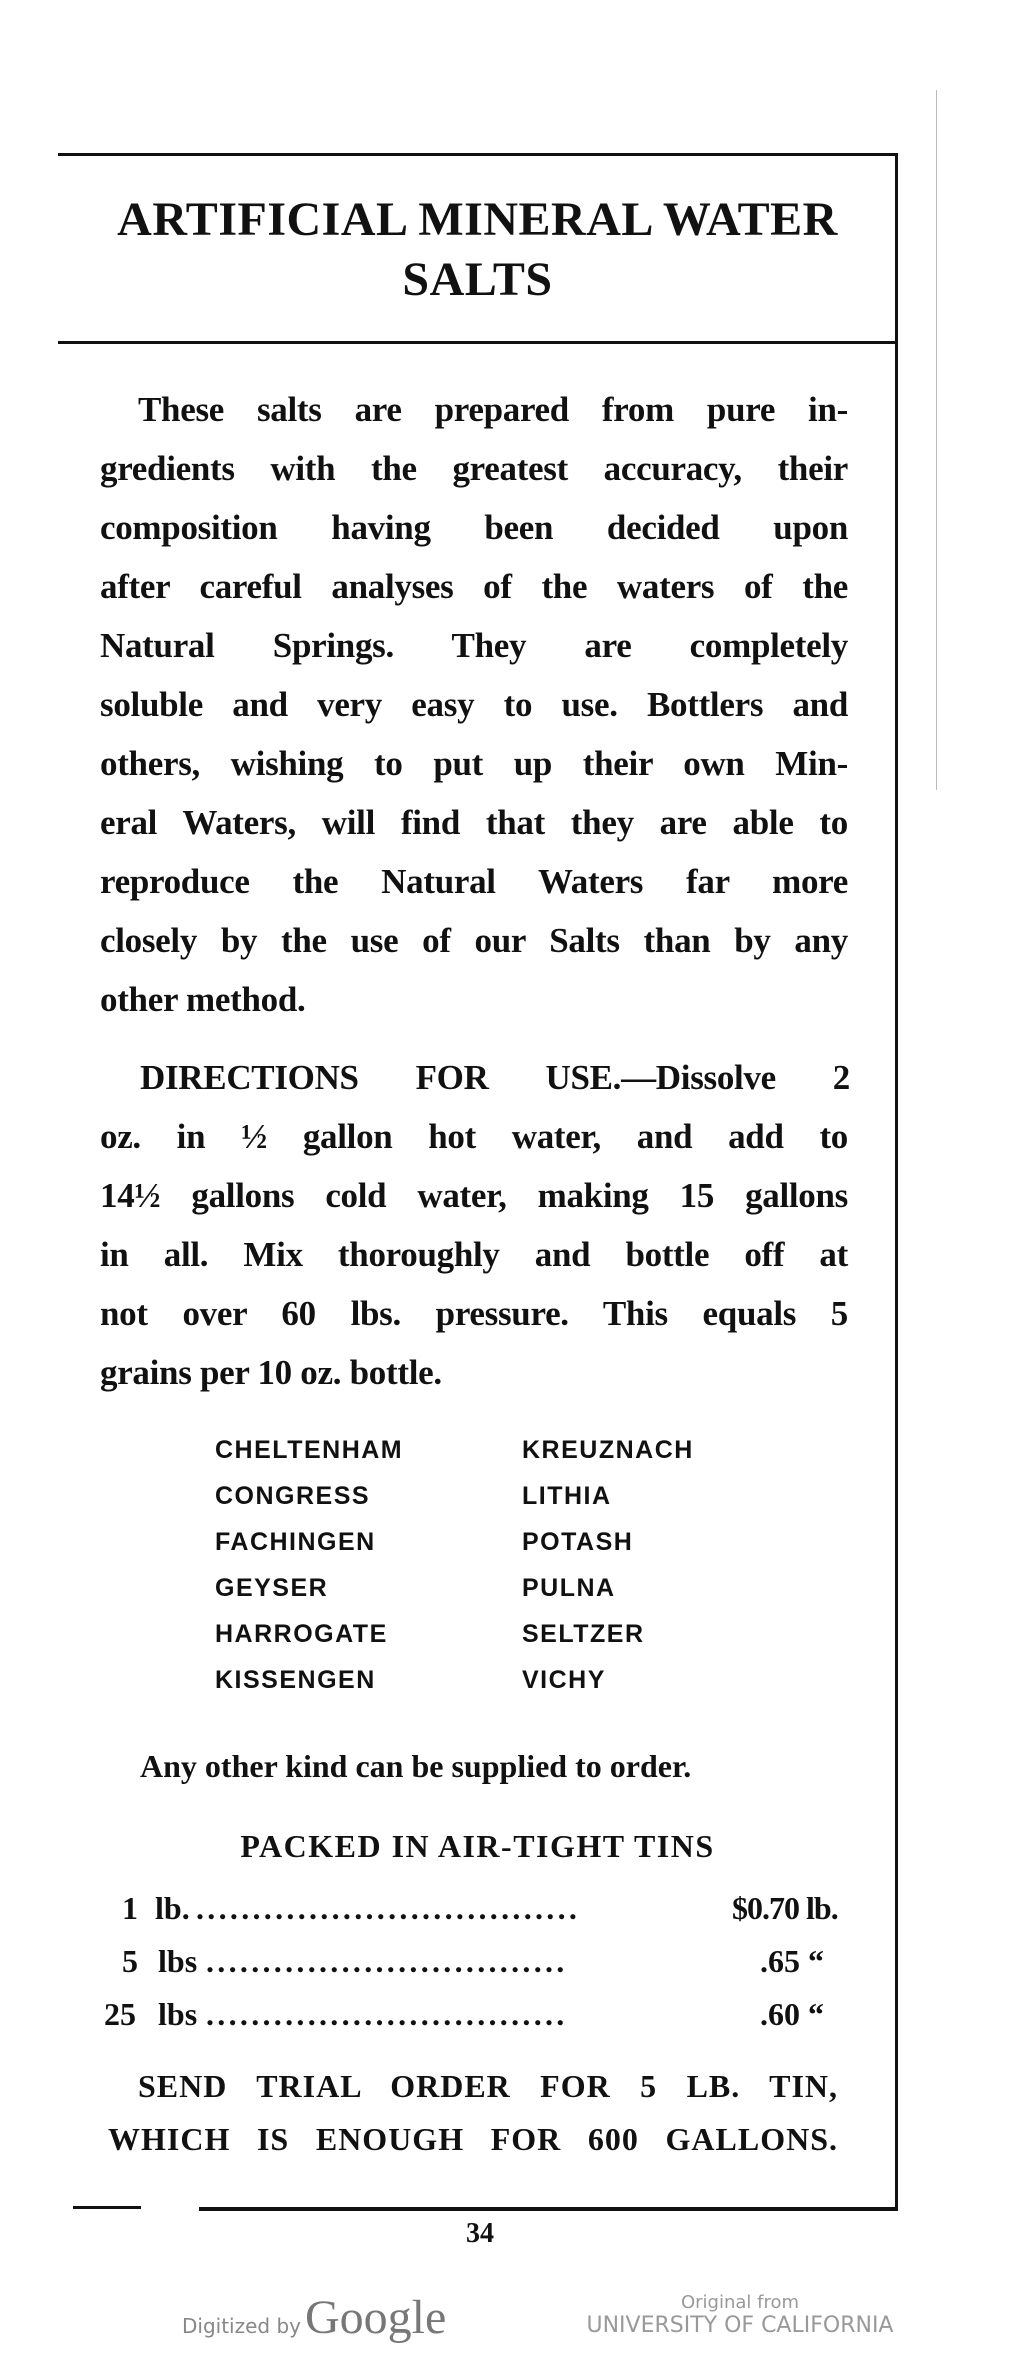 This screenshot has width=1020, height=2361. What do you see at coordinates (130, 1961) in the screenshot?
I see `price-qty: 5` at bounding box center [130, 1961].